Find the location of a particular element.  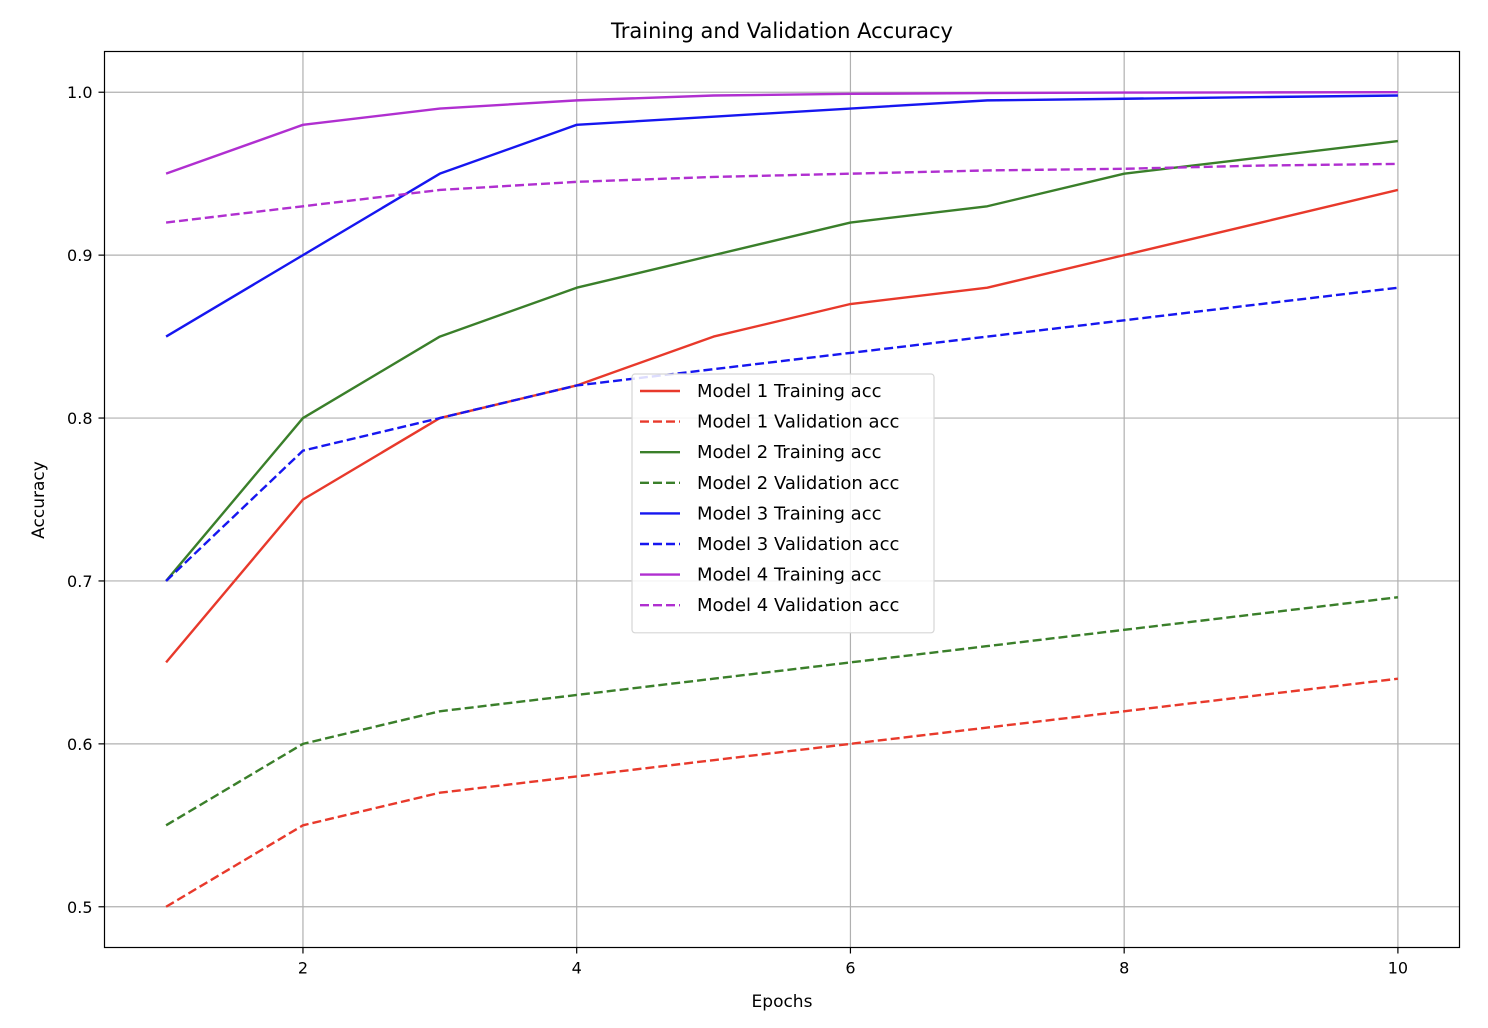

y-tick-label: 0.8 is located at coordinates (79, 418).